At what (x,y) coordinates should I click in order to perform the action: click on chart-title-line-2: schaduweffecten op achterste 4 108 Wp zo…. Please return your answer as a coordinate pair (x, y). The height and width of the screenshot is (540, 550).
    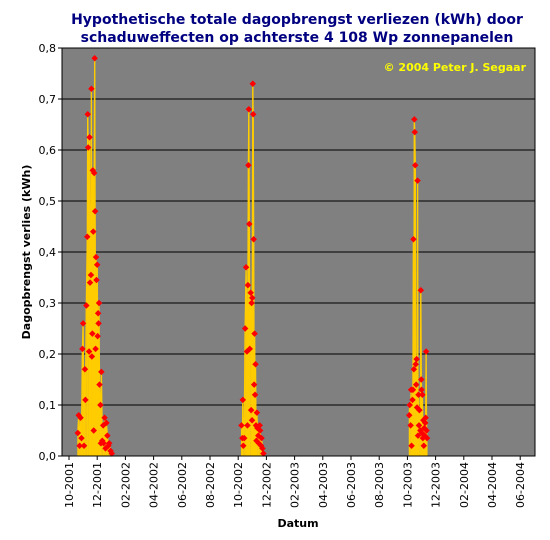
    Looking at the image, I should click on (297, 38).